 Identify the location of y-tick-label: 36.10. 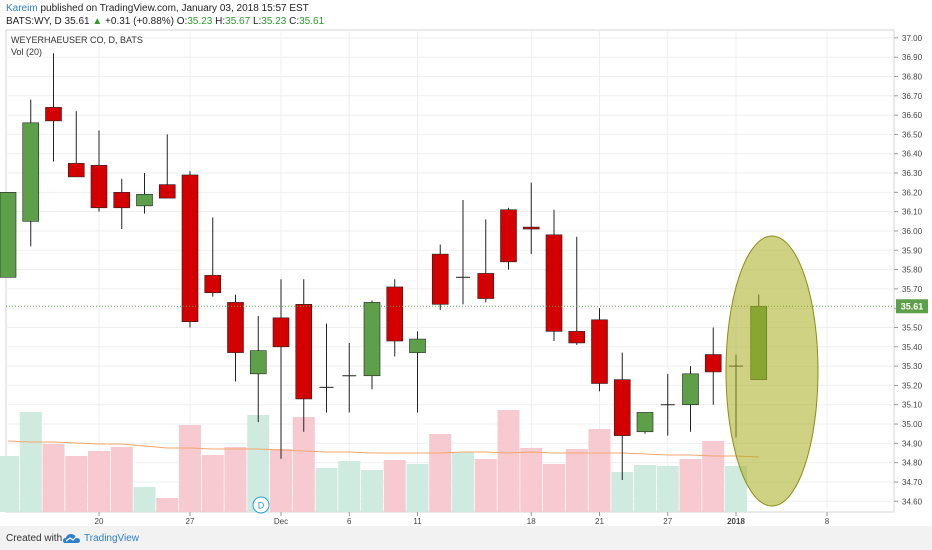
(912, 212).